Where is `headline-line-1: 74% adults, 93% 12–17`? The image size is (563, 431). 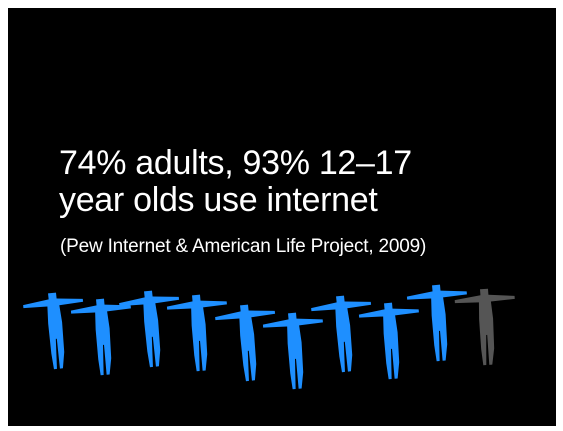
headline-line-1: 74% adults, 93% 12–17 is located at coordinates (235, 163).